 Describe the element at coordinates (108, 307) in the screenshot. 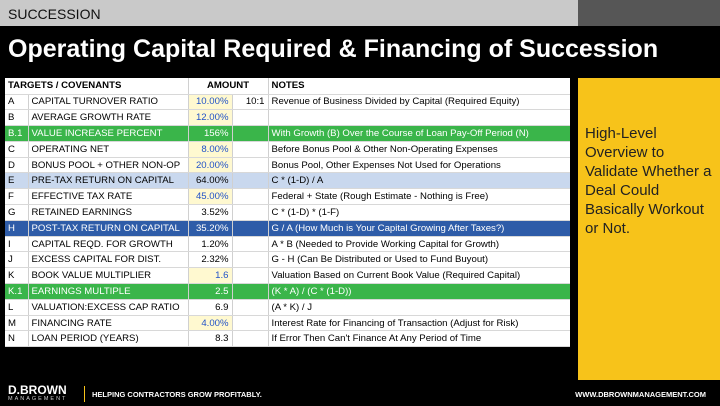

I see `row-target: VALUATION:EXCESS CAP RATIO` at that location.